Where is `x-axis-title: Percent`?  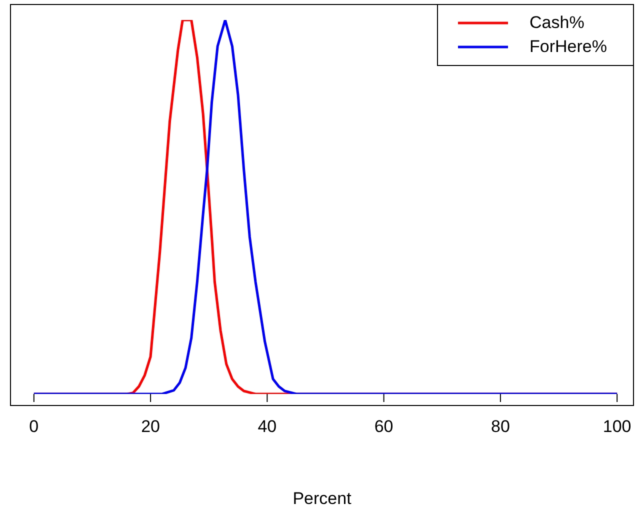 x-axis-title: Percent is located at coordinates (322, 498).